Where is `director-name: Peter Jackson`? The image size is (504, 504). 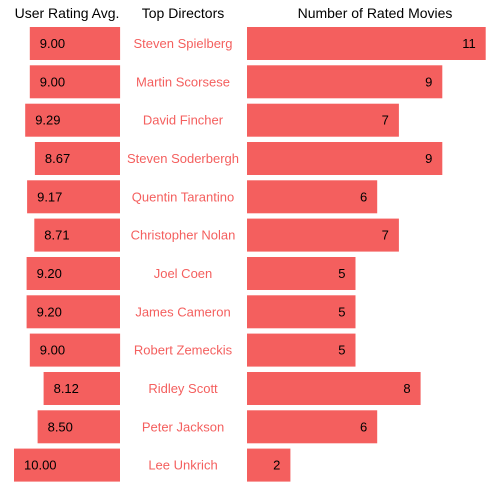
director-name: Peter Jackson is located at coordinates (183, 426).